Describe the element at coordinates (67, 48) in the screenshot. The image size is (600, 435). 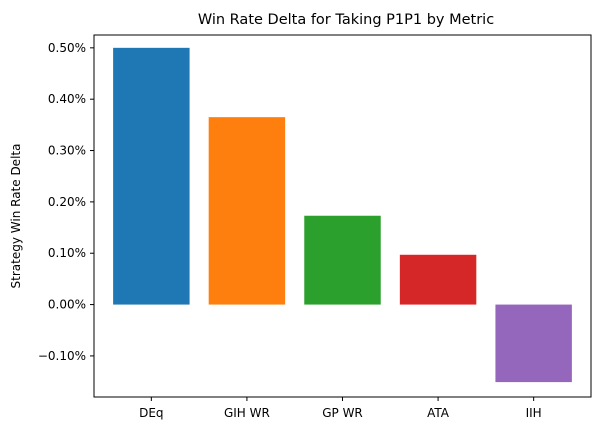
I see `y-tick-label: 0.50%` at that location.